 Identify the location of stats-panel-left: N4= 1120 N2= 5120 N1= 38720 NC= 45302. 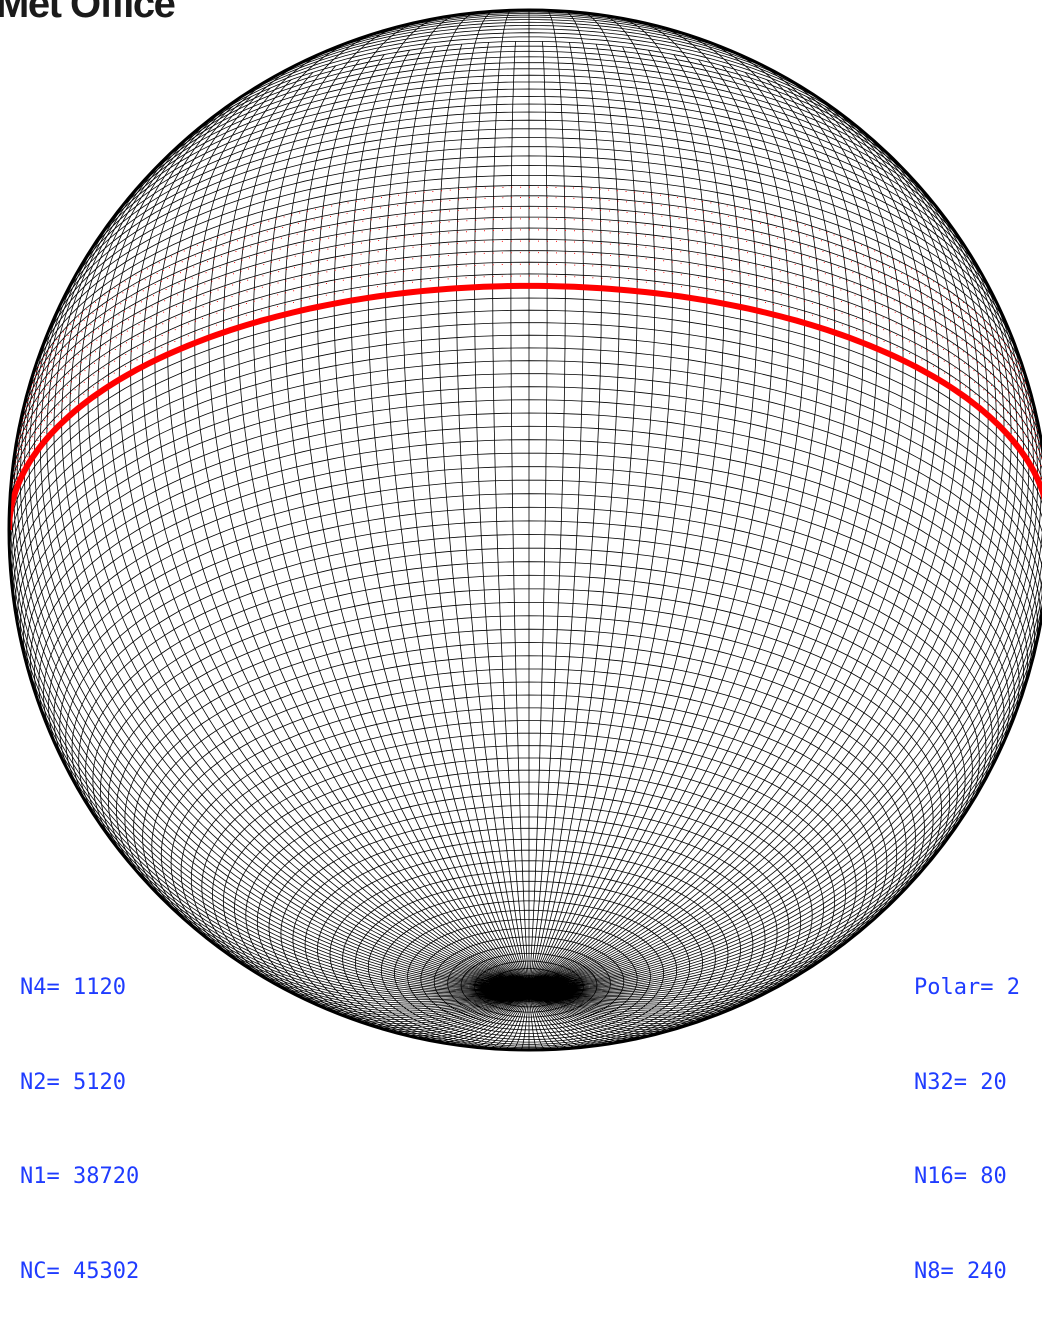
(79, 1114).